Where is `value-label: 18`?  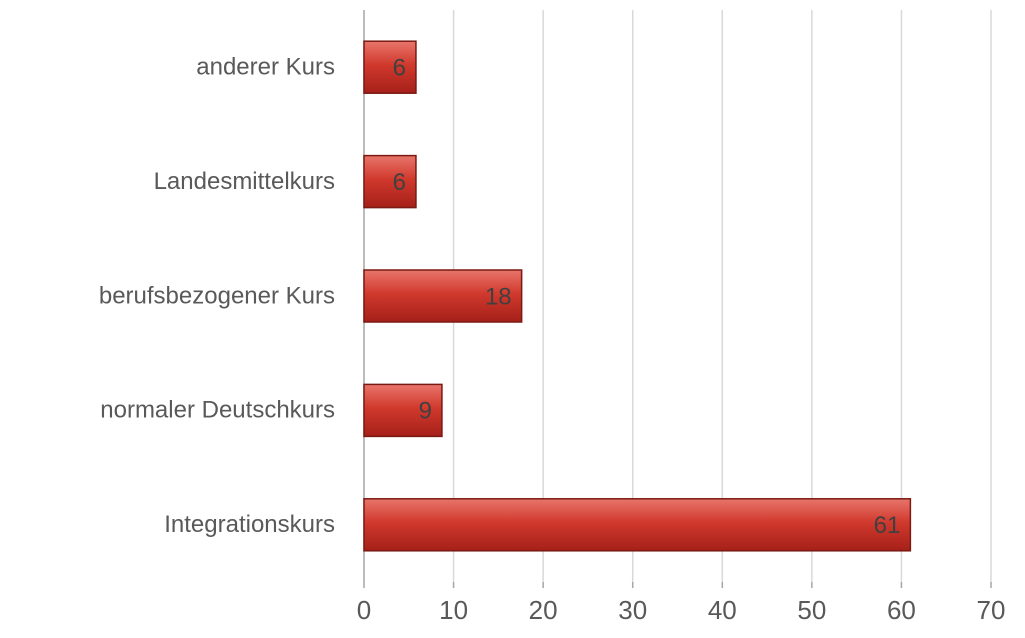
value-label: 18 is located at coordinates (498, 296).